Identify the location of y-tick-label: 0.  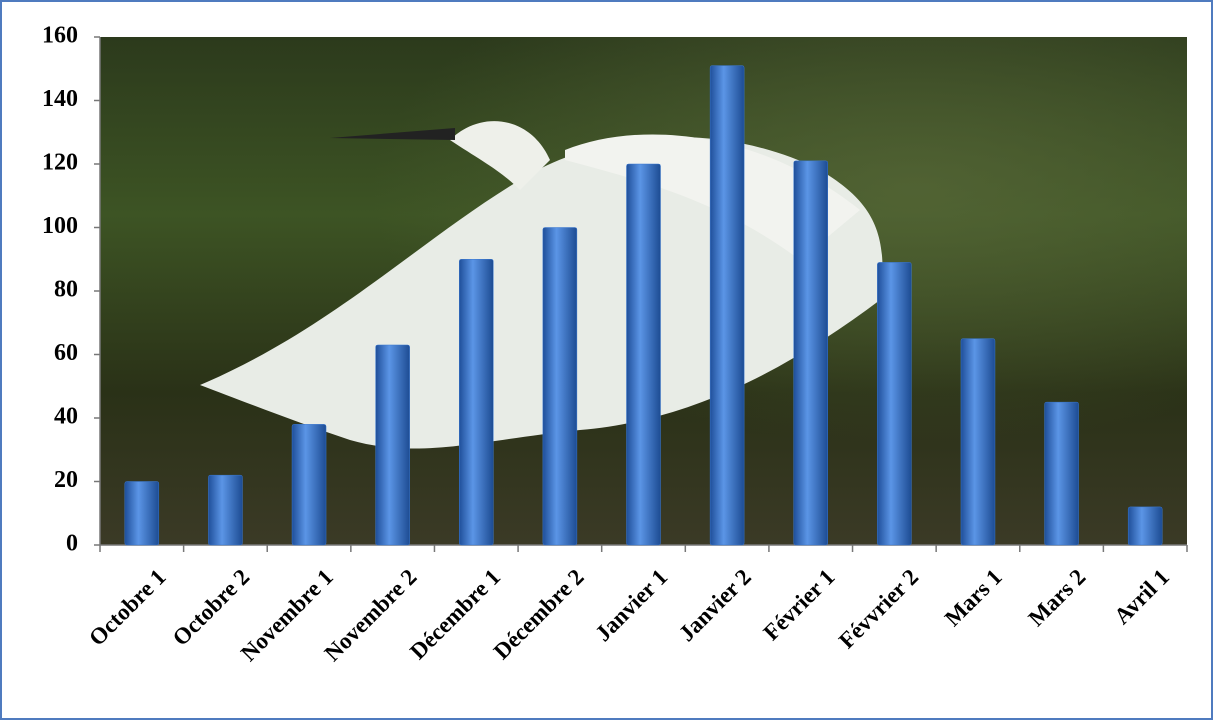
(72, 544).